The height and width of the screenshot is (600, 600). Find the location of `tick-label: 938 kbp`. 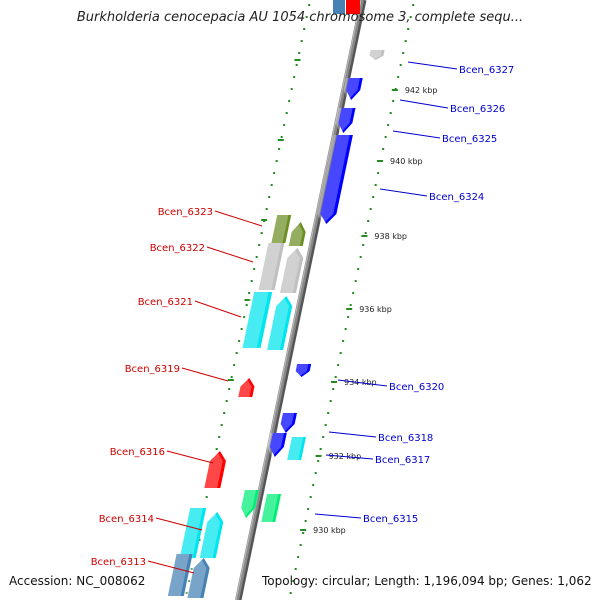

tick-label: 938 kbp is located at coordinates (390, 236).